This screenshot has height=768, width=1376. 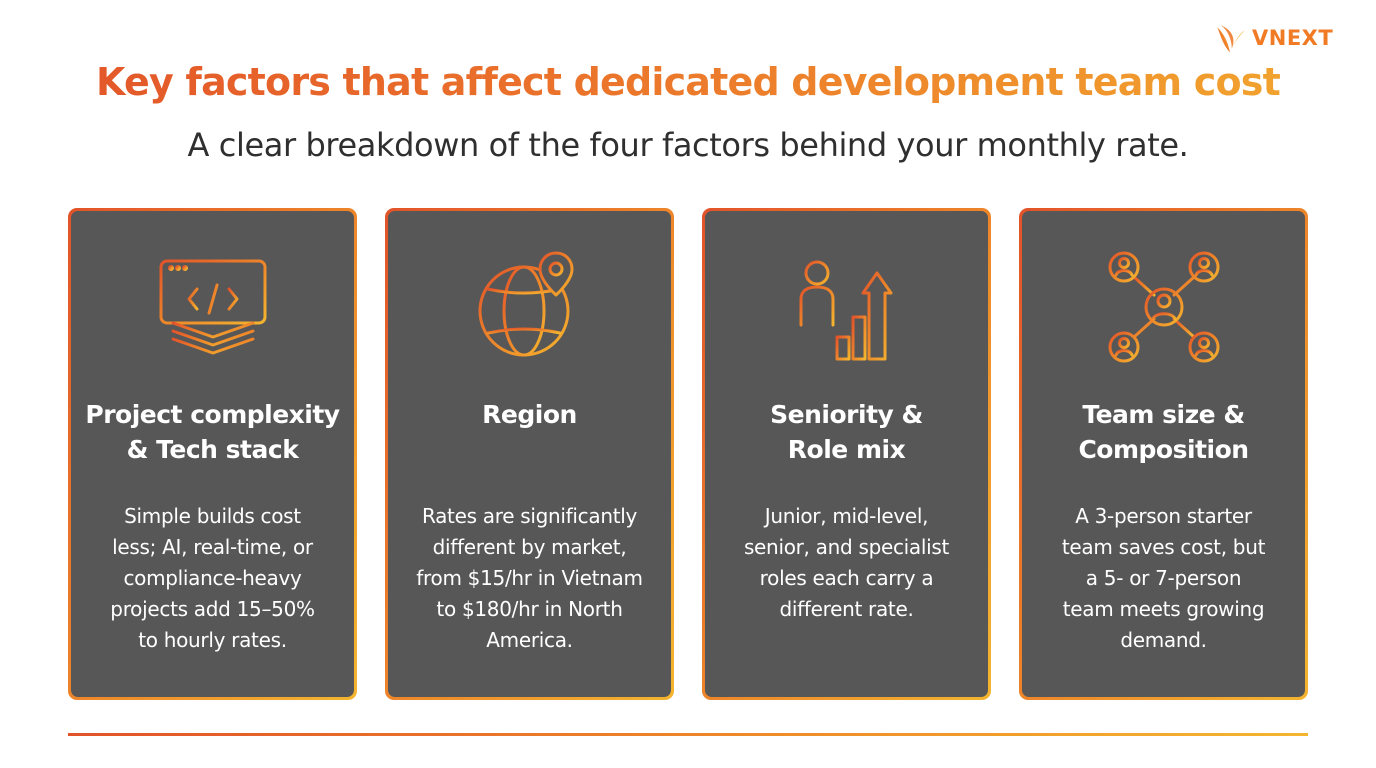 What do you see at coordinates (212, 432) in the screenshot?
I see `card-title: Project complexity & Tech stack` at bounding box center [212, 432].